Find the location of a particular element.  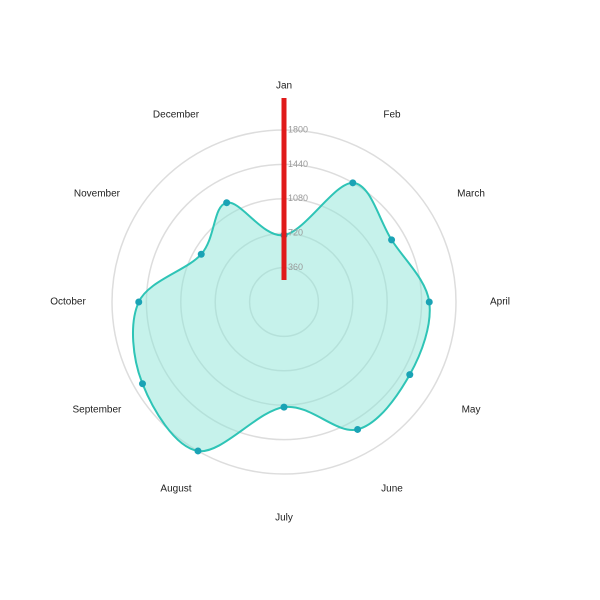

category-label: December is located at coordinates (176, 115).